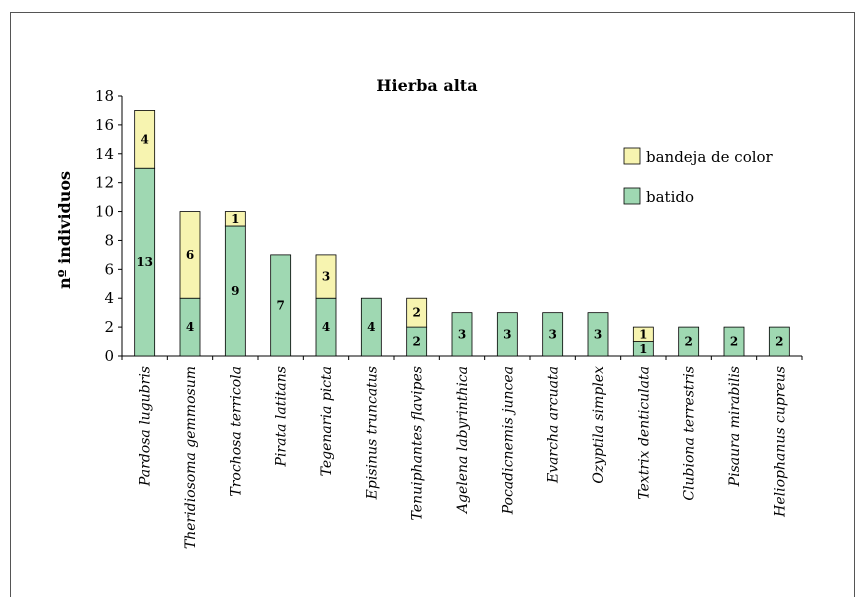  I want to click on x-category-label: Pirata latitans, so click(282, 416).